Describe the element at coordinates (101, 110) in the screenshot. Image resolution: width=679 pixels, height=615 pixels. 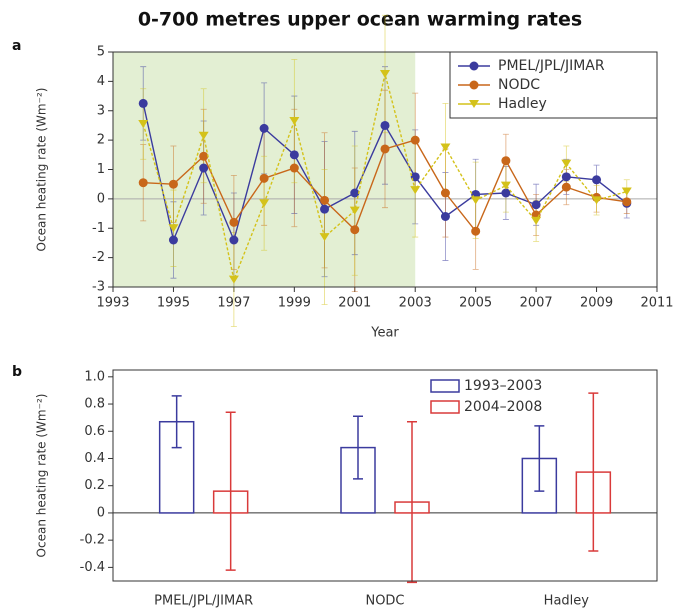
I see `y-tick-label: 3` at that location.